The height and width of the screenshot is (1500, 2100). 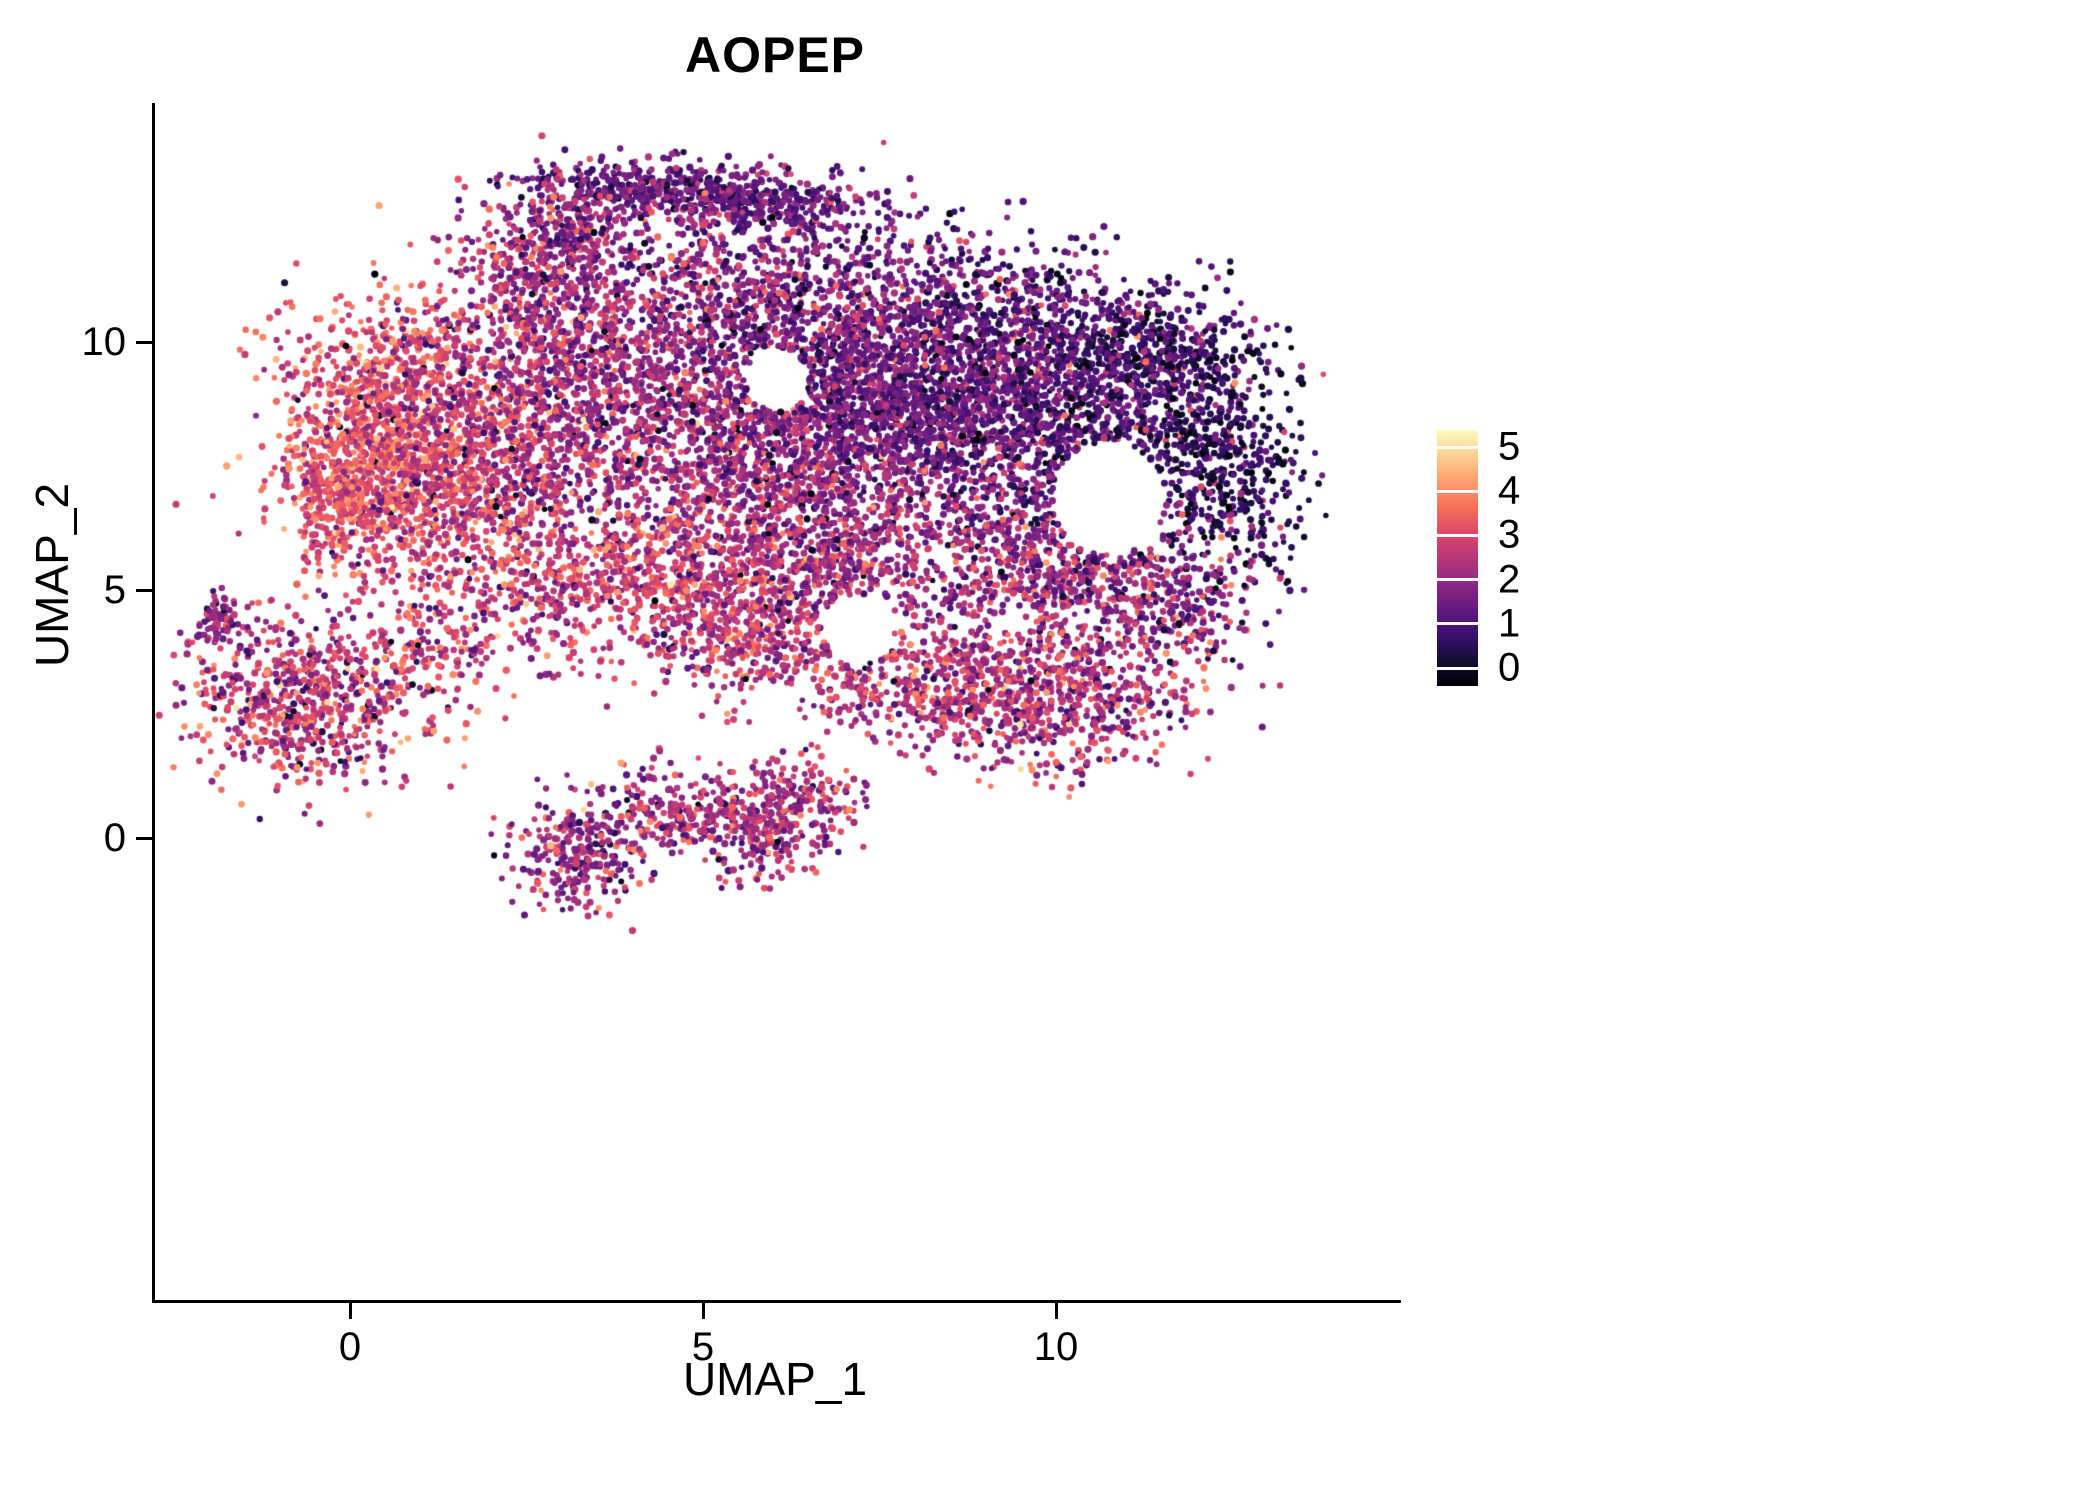 I want to click on y-tick-label: 5, so click(x=114, y=590).